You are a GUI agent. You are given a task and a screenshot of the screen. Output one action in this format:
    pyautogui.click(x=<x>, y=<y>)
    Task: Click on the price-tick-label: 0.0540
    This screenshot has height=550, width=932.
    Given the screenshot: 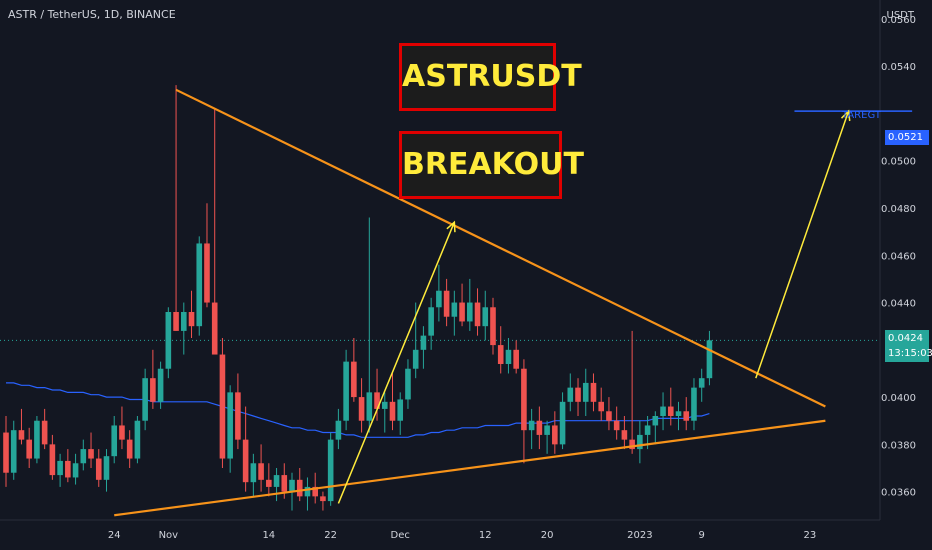 What is the action you would take?
    pyautogui.click(x=898, y=67)
    